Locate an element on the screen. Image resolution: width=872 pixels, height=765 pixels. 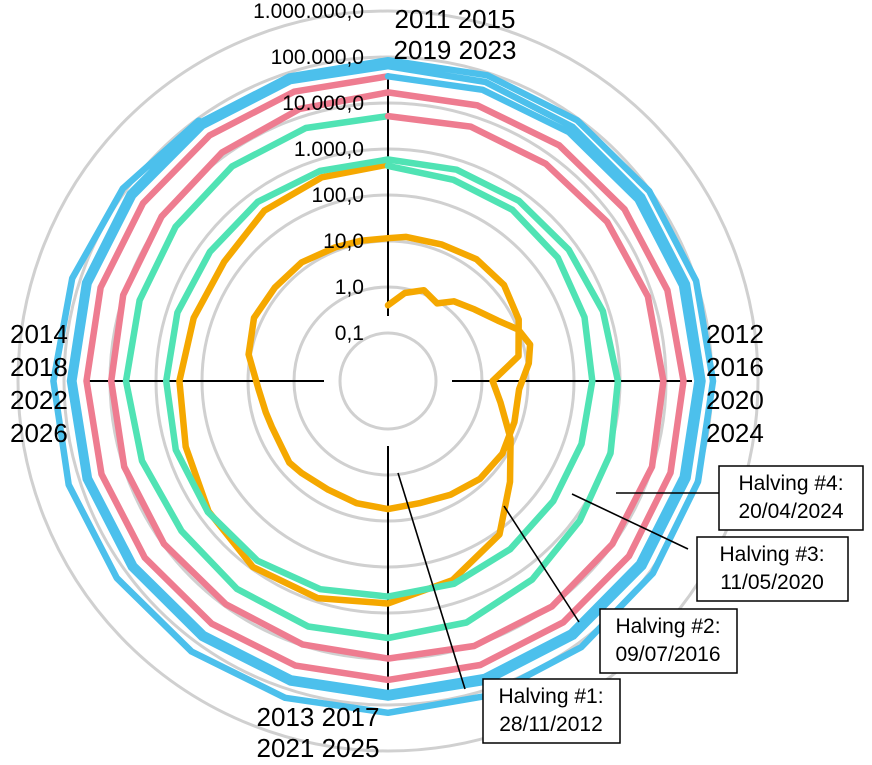
radial-tick-label: 0,1 is located at coordinates (349, 333).